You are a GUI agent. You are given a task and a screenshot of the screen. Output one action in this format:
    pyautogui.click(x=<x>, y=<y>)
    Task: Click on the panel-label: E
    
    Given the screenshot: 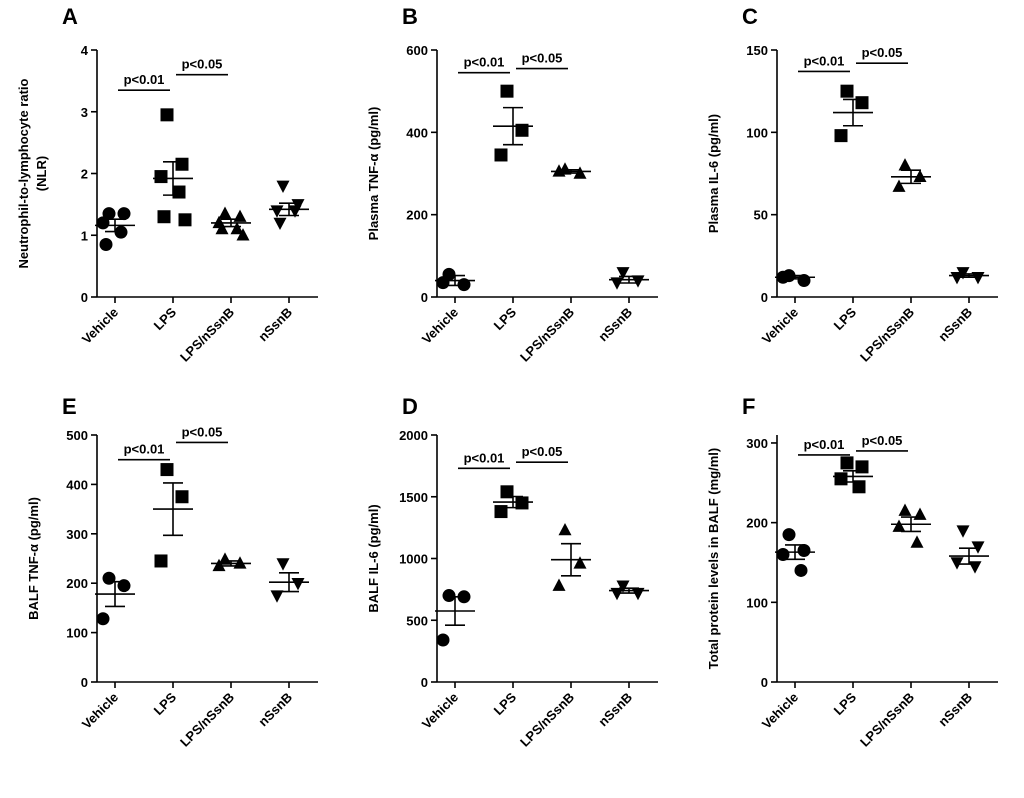 What is the action you would take?
    pyautogui.click(x=69, y=406)
    